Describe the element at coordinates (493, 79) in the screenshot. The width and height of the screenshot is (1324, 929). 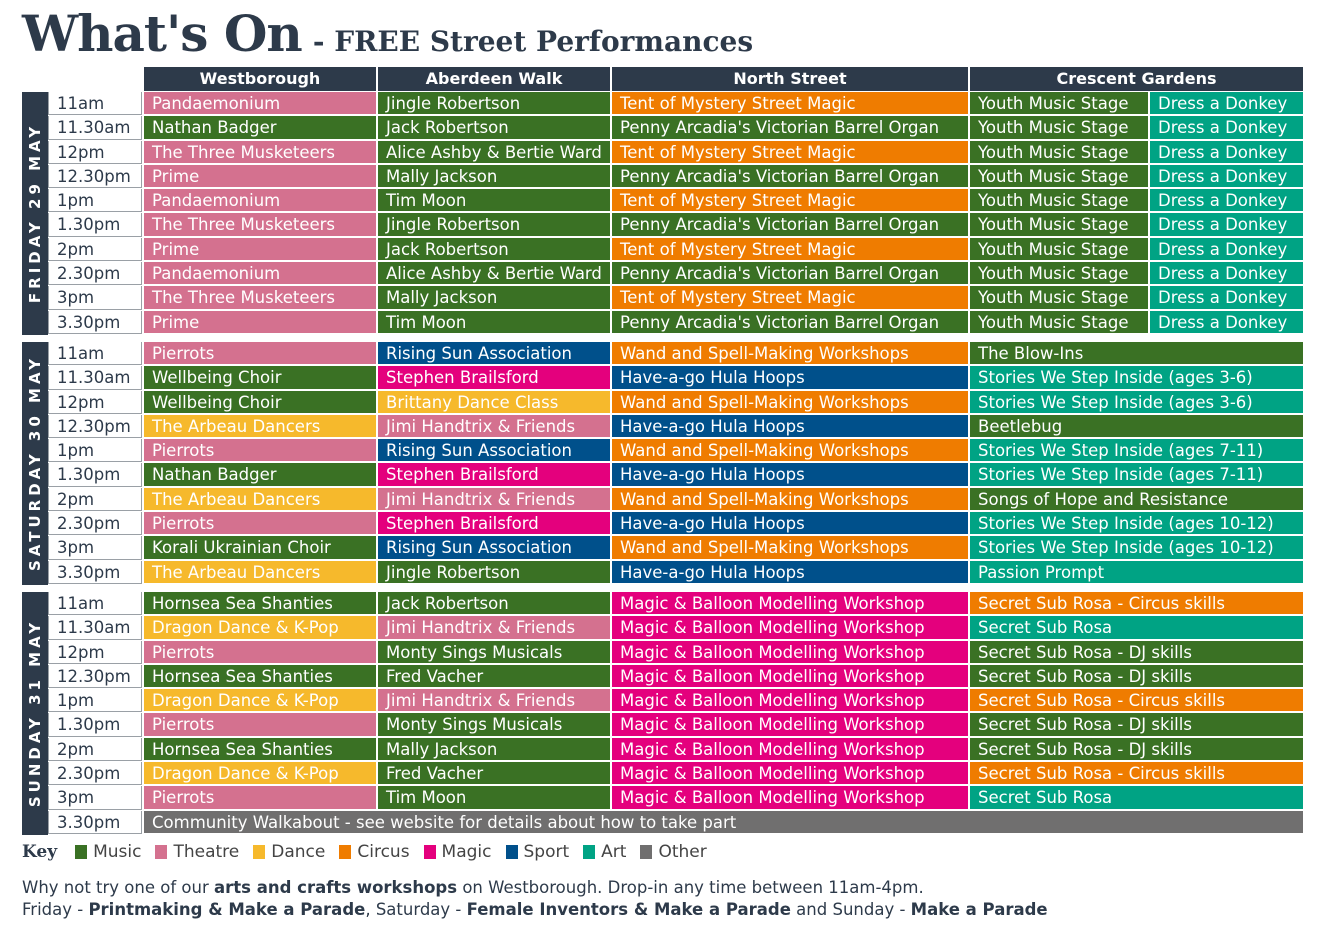
I see `header-aberdeen-walk: Aberdeen Walk` at that location.